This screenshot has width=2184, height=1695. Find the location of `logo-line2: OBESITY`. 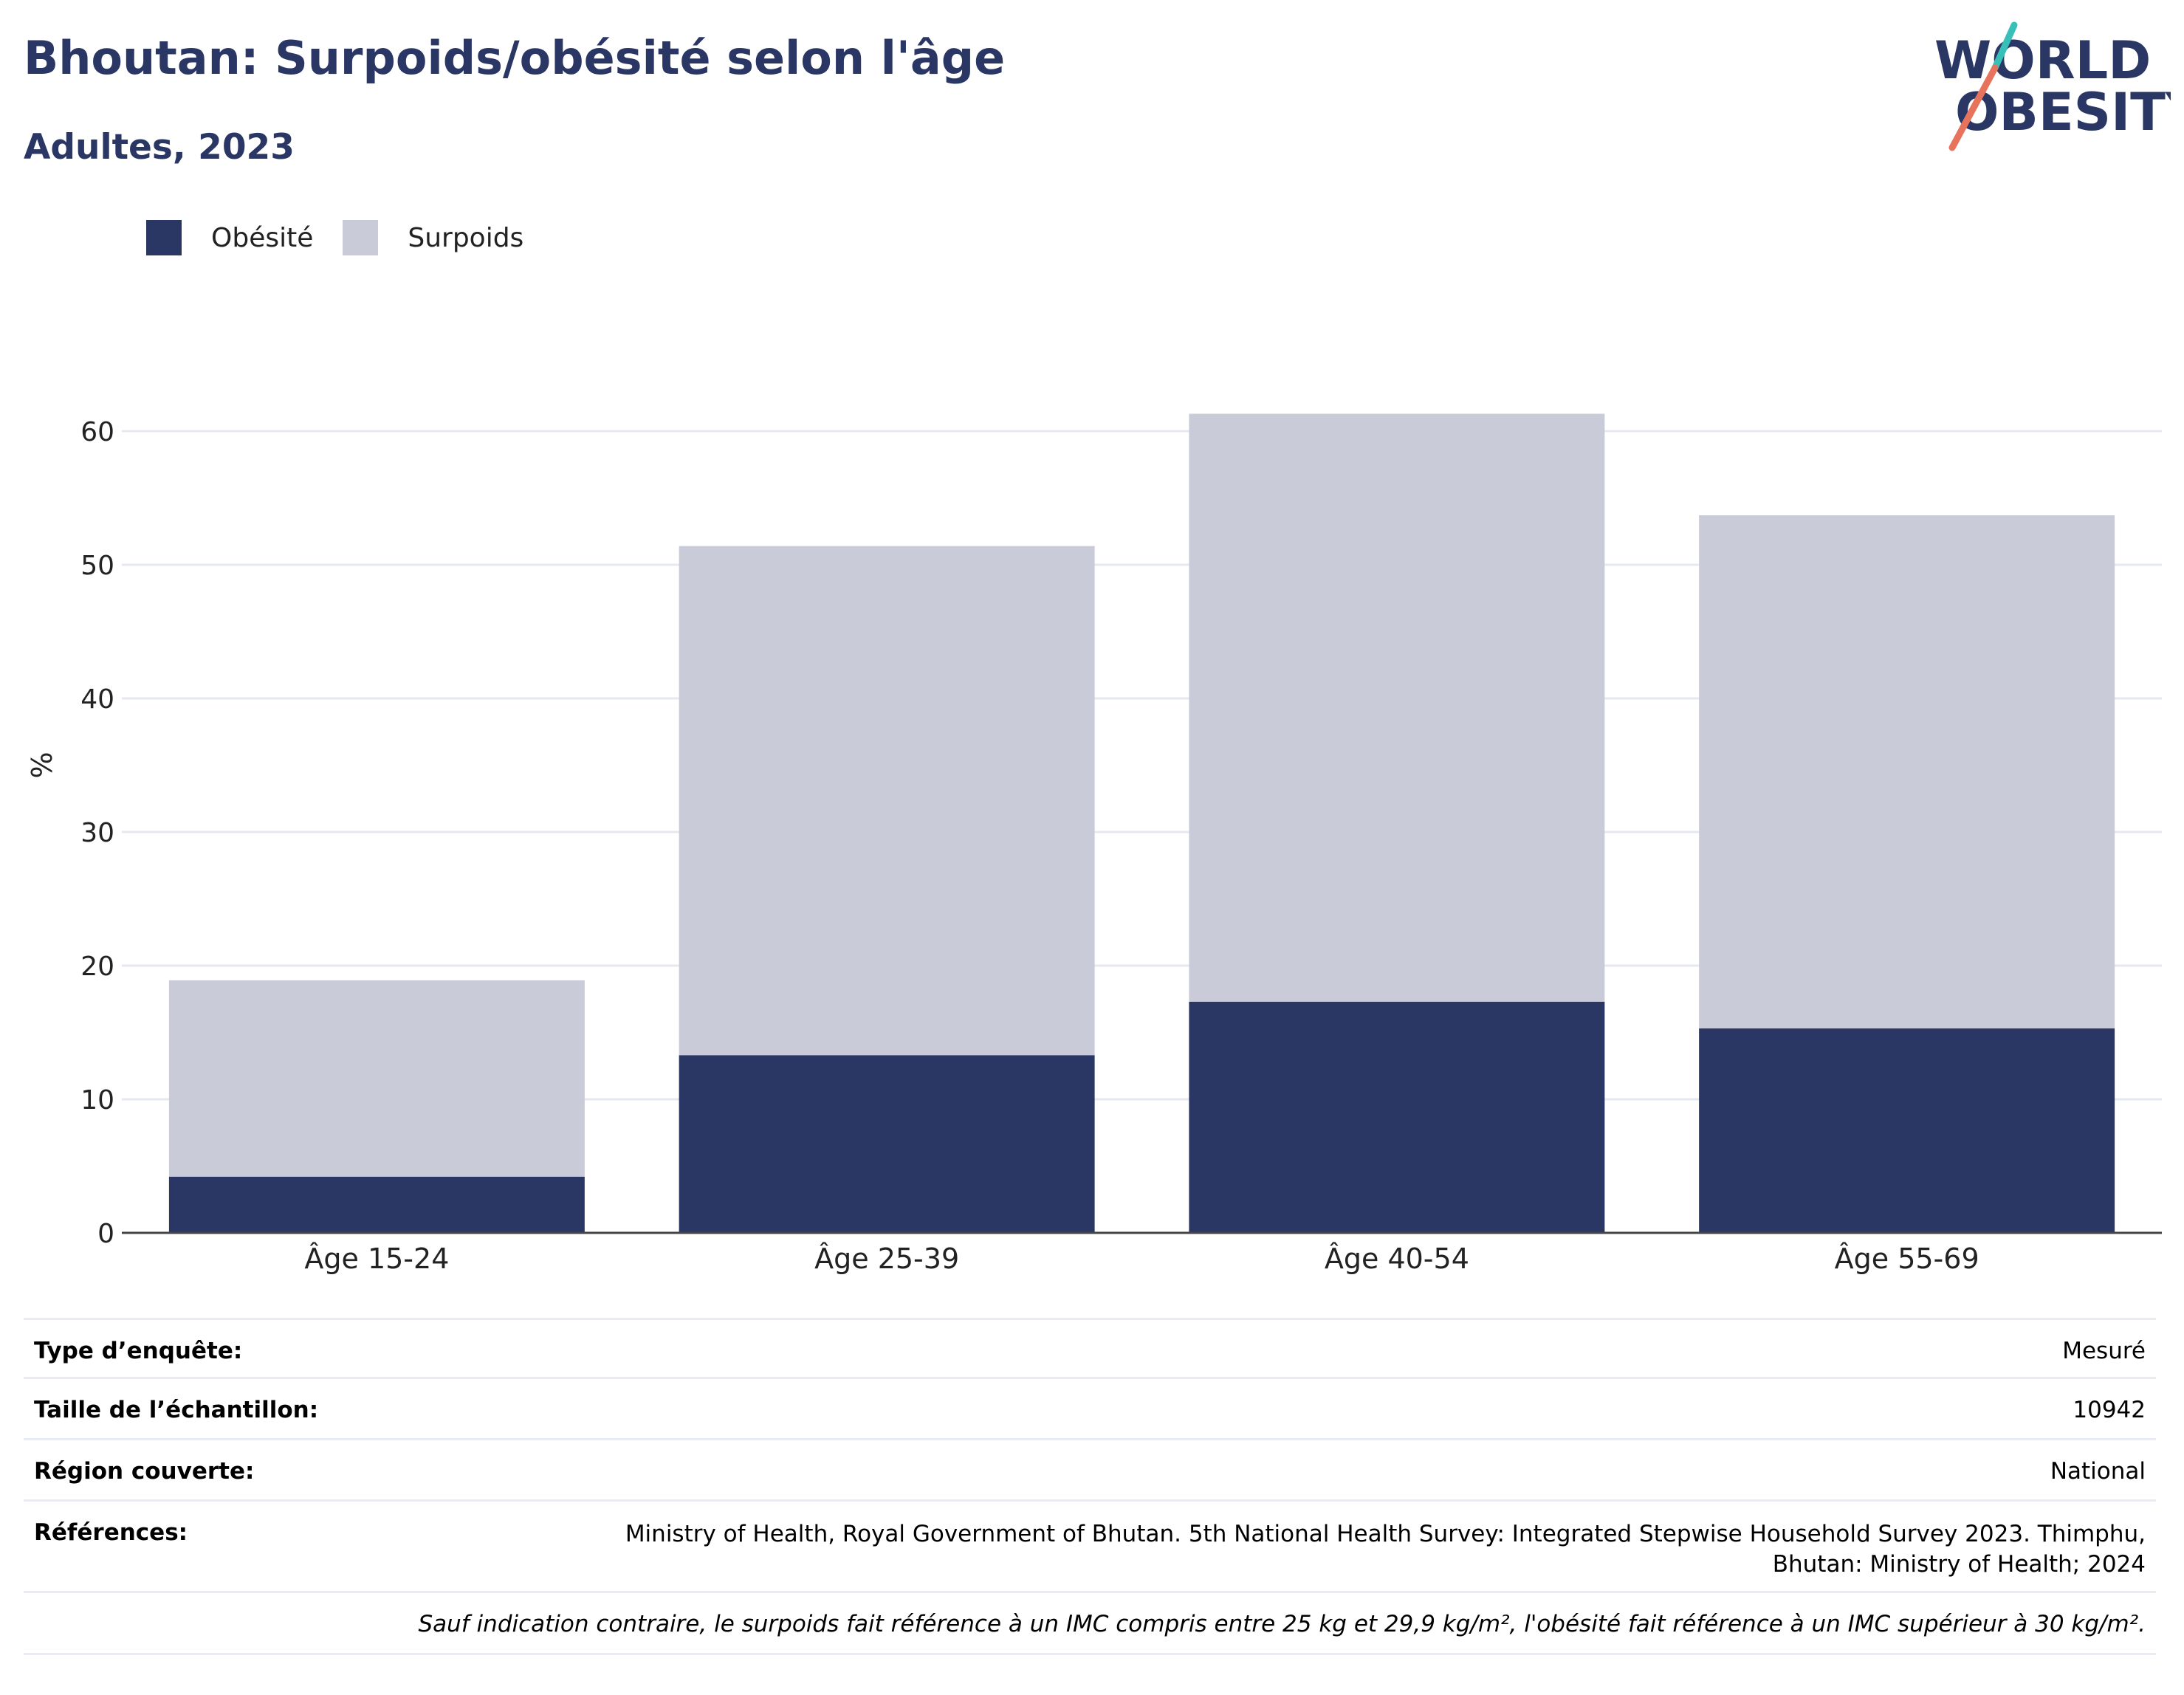

logo-line2: OBESITY is located at coordinates (2063, 112).